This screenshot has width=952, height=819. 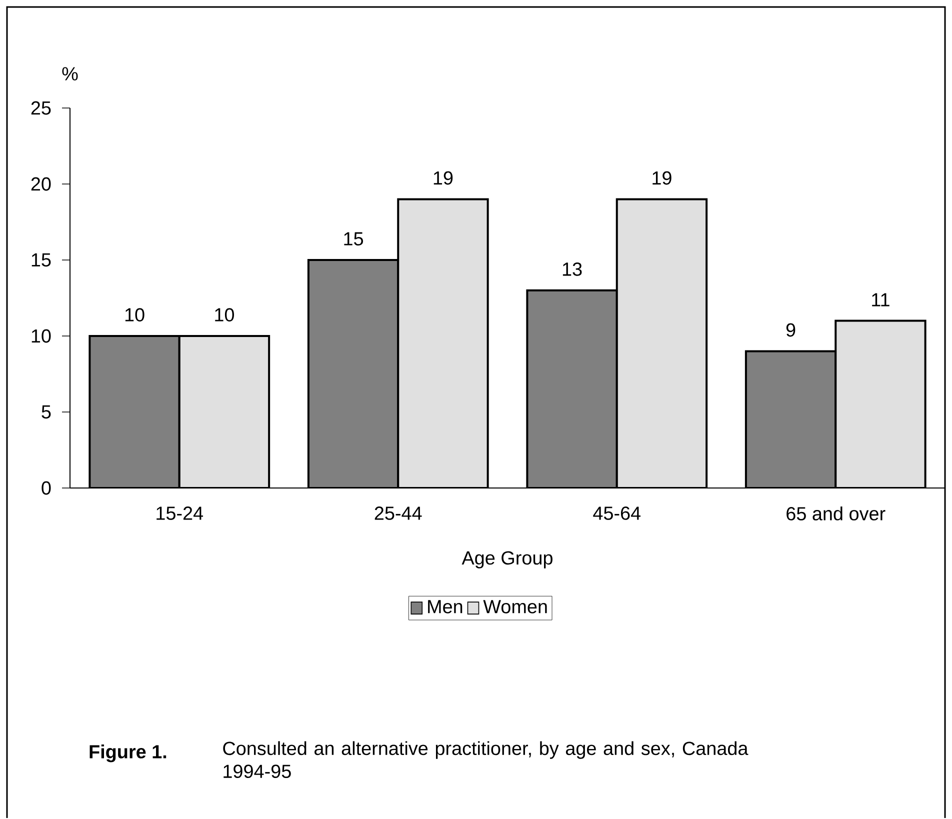 What do you see at coordinates (398, 513) in the screenshot?
I see `x-tick-label: 25-44` at bounding box center [398, 513].